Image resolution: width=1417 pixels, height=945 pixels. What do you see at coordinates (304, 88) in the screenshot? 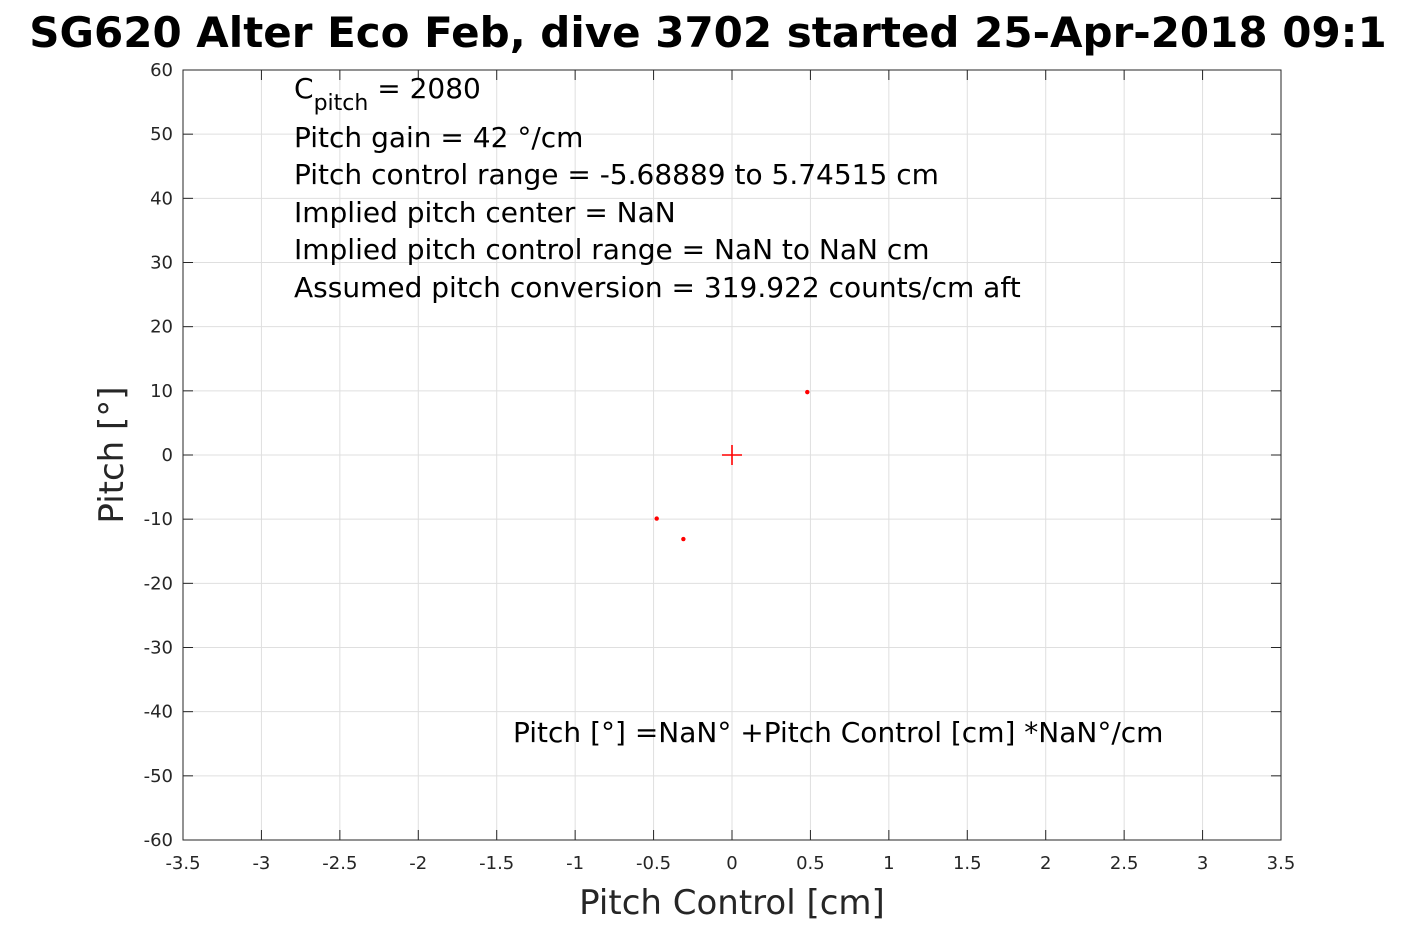
I see `cpitch-symbol: C` at bounding box center [304, 88].